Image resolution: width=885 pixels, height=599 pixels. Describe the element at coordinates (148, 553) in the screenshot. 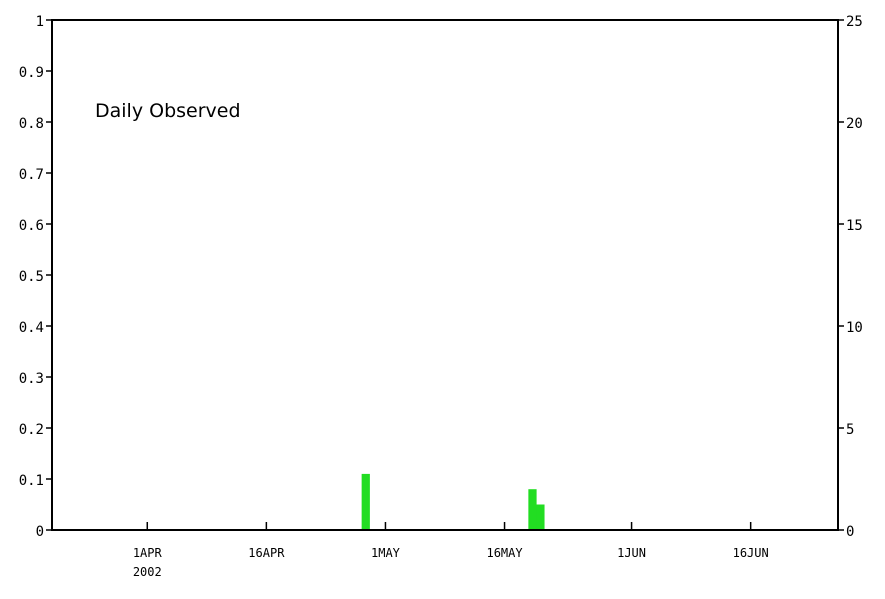

I see `x-tick-label-1APR: 1APR` at that location.